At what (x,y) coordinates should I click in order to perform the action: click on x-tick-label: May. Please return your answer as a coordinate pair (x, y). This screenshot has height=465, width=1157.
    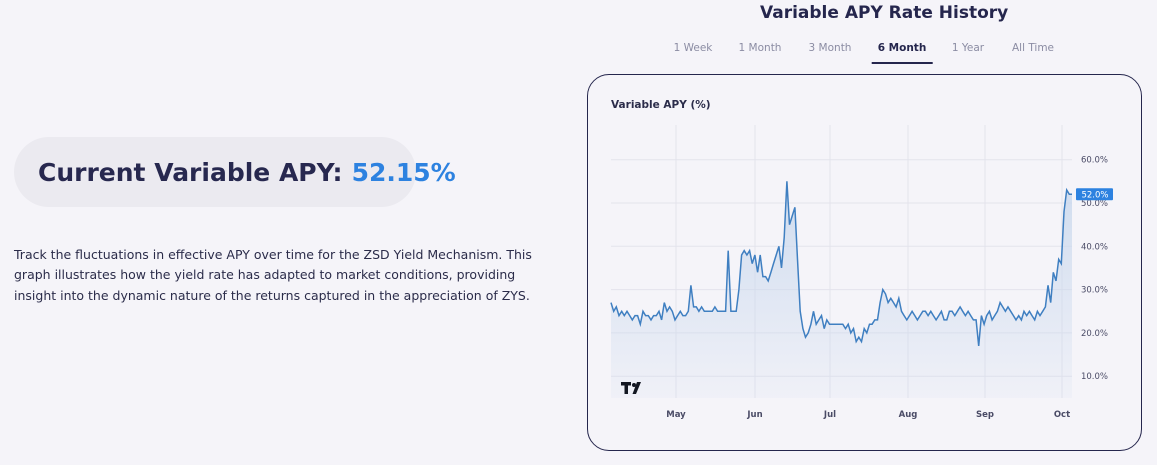
    Looking at the image, I should click on (676, 415).